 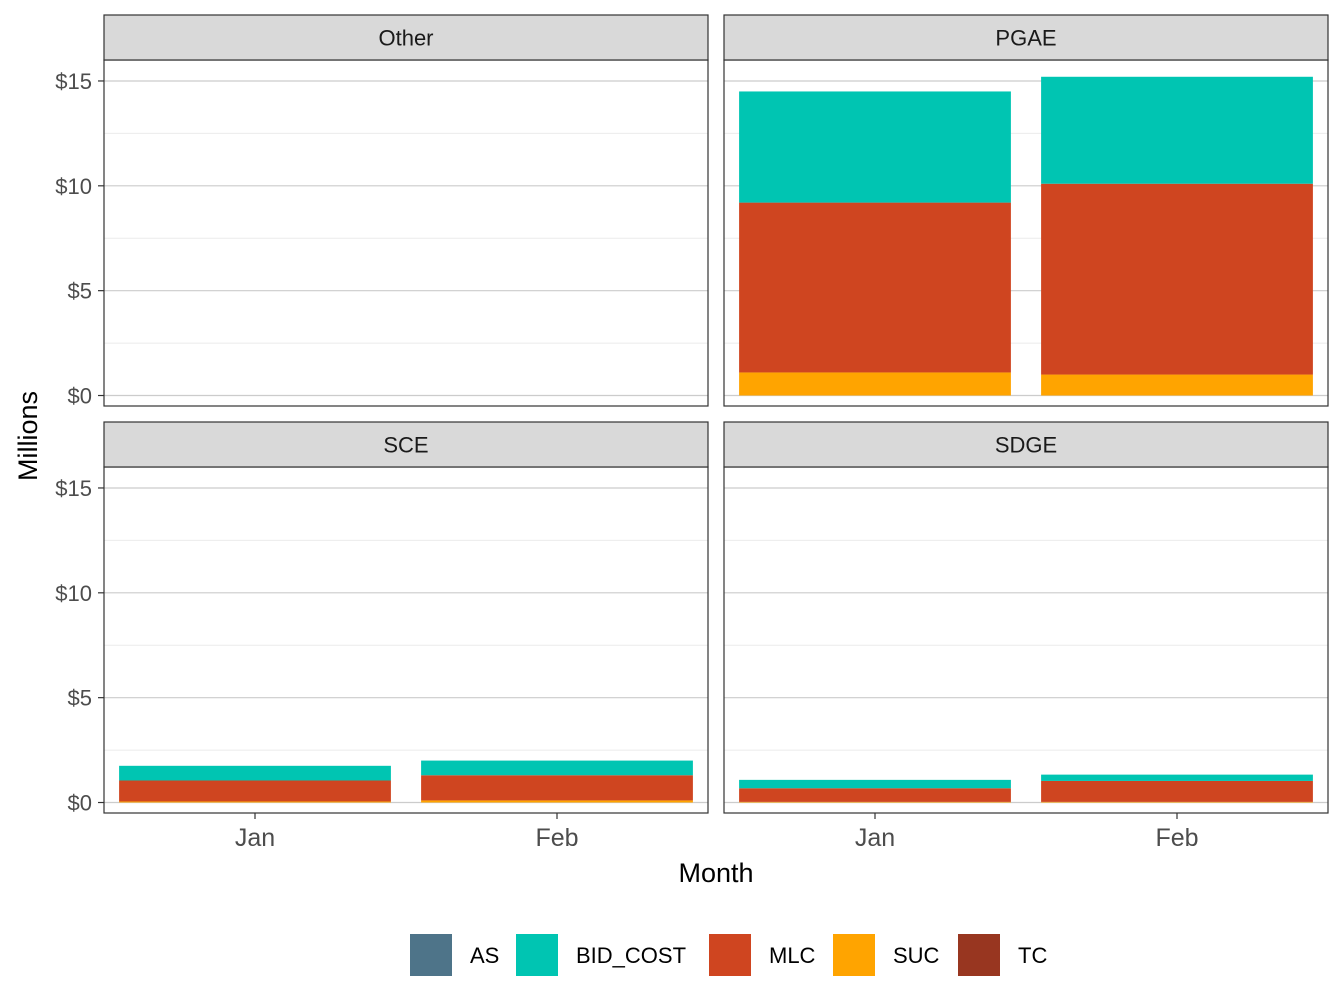 I want to click on bar-sce-jan-bid-cost, so click(x=255, y=773).